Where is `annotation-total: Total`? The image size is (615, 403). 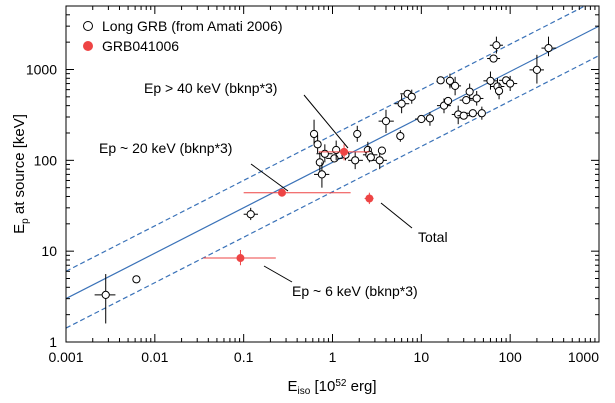 annotation-total: Total is located at coordinates (433, 237).